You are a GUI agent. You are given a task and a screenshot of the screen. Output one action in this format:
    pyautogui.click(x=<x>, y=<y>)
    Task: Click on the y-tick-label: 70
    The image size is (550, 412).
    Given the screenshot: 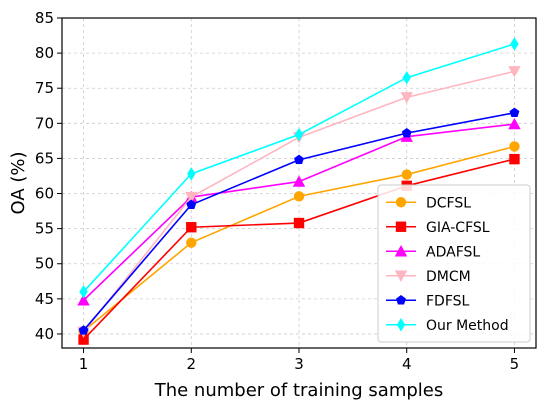 What is the action you would take?
    pyautogui.click(x=44, y=123)
    